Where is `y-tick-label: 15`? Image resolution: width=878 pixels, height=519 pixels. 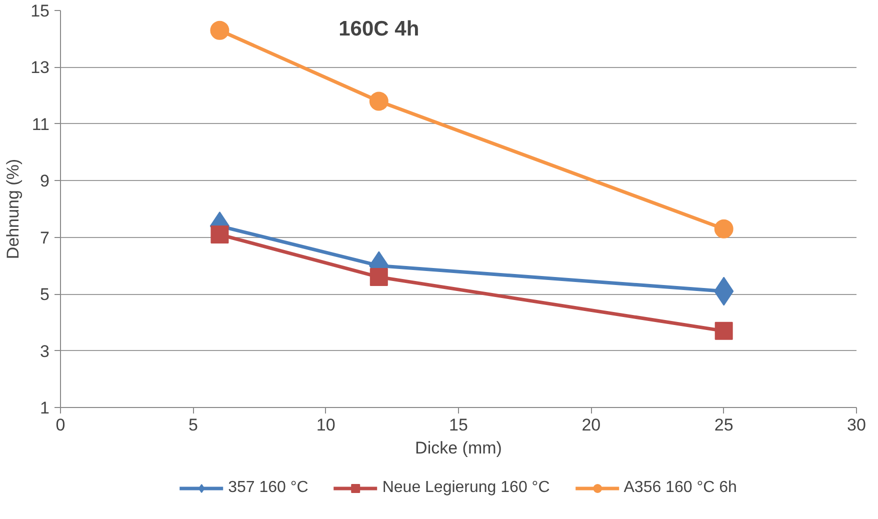 y-tick-label: 15 is located at coordinates (40, 11).